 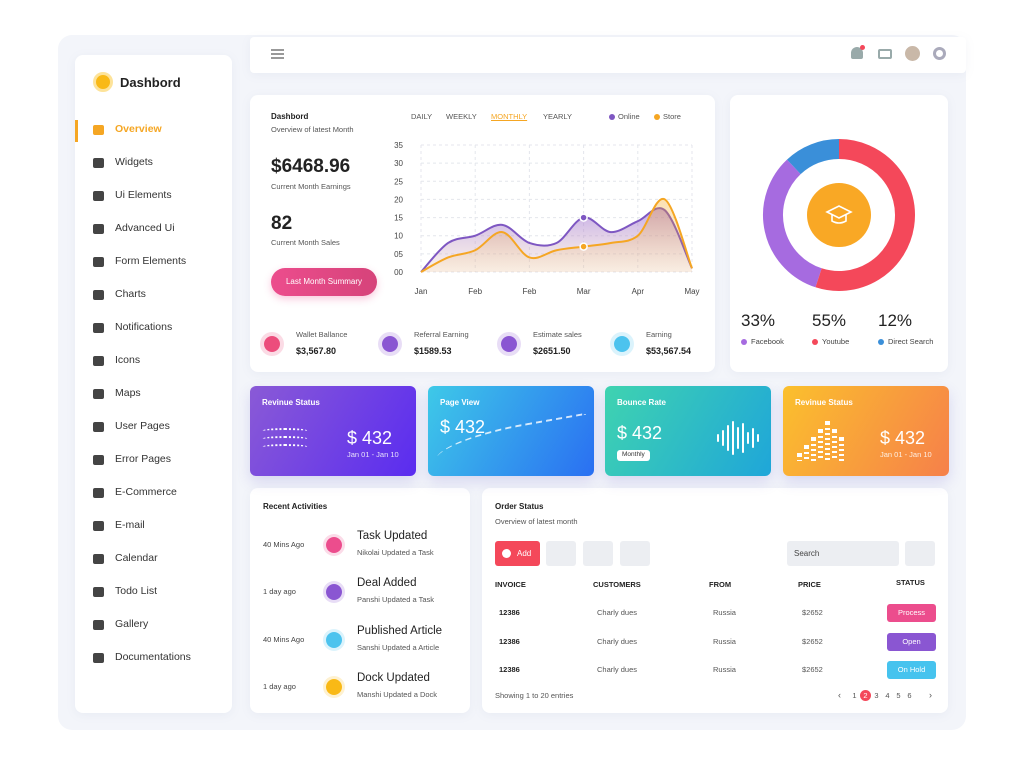 I want to click on menu-item: E-Commerce, so click(x=146, y=492).